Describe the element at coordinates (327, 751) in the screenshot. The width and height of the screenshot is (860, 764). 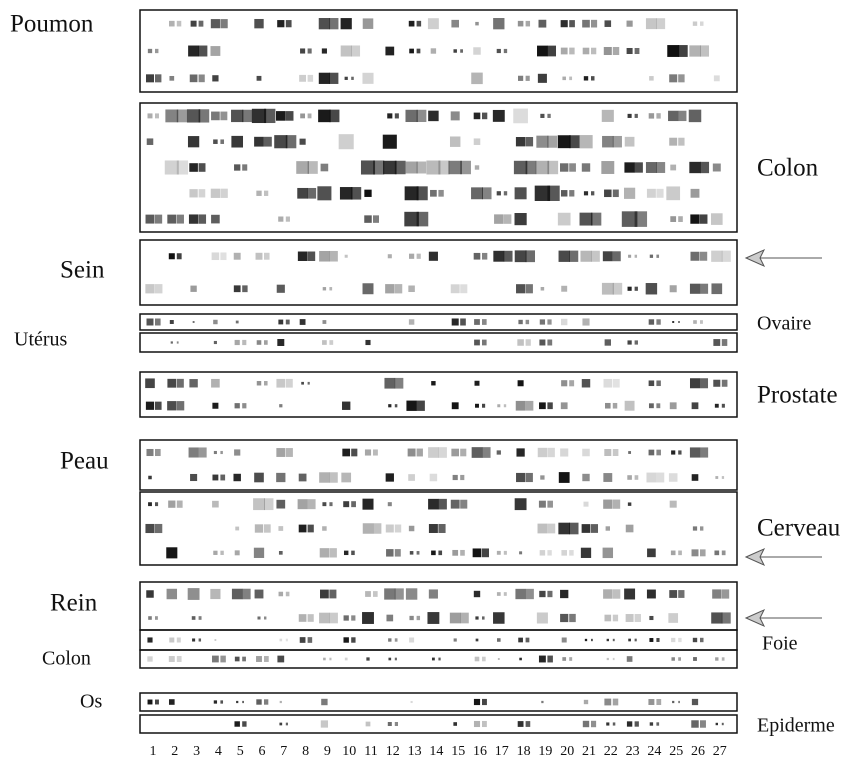
I see `column-number: 9` at that location.